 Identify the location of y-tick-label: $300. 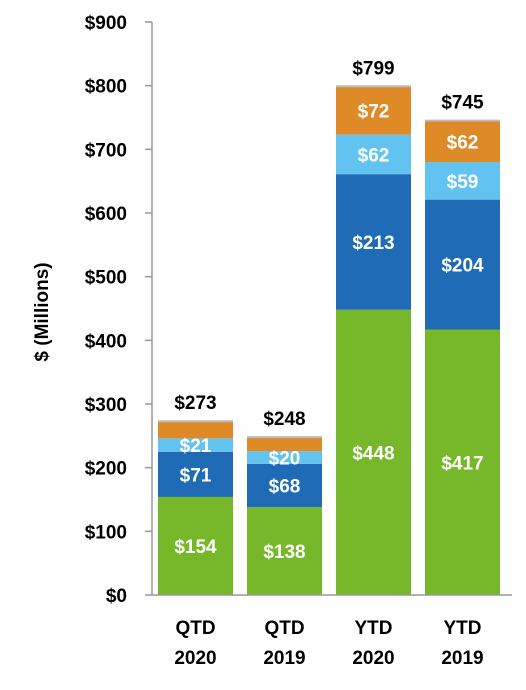
(106, 405).